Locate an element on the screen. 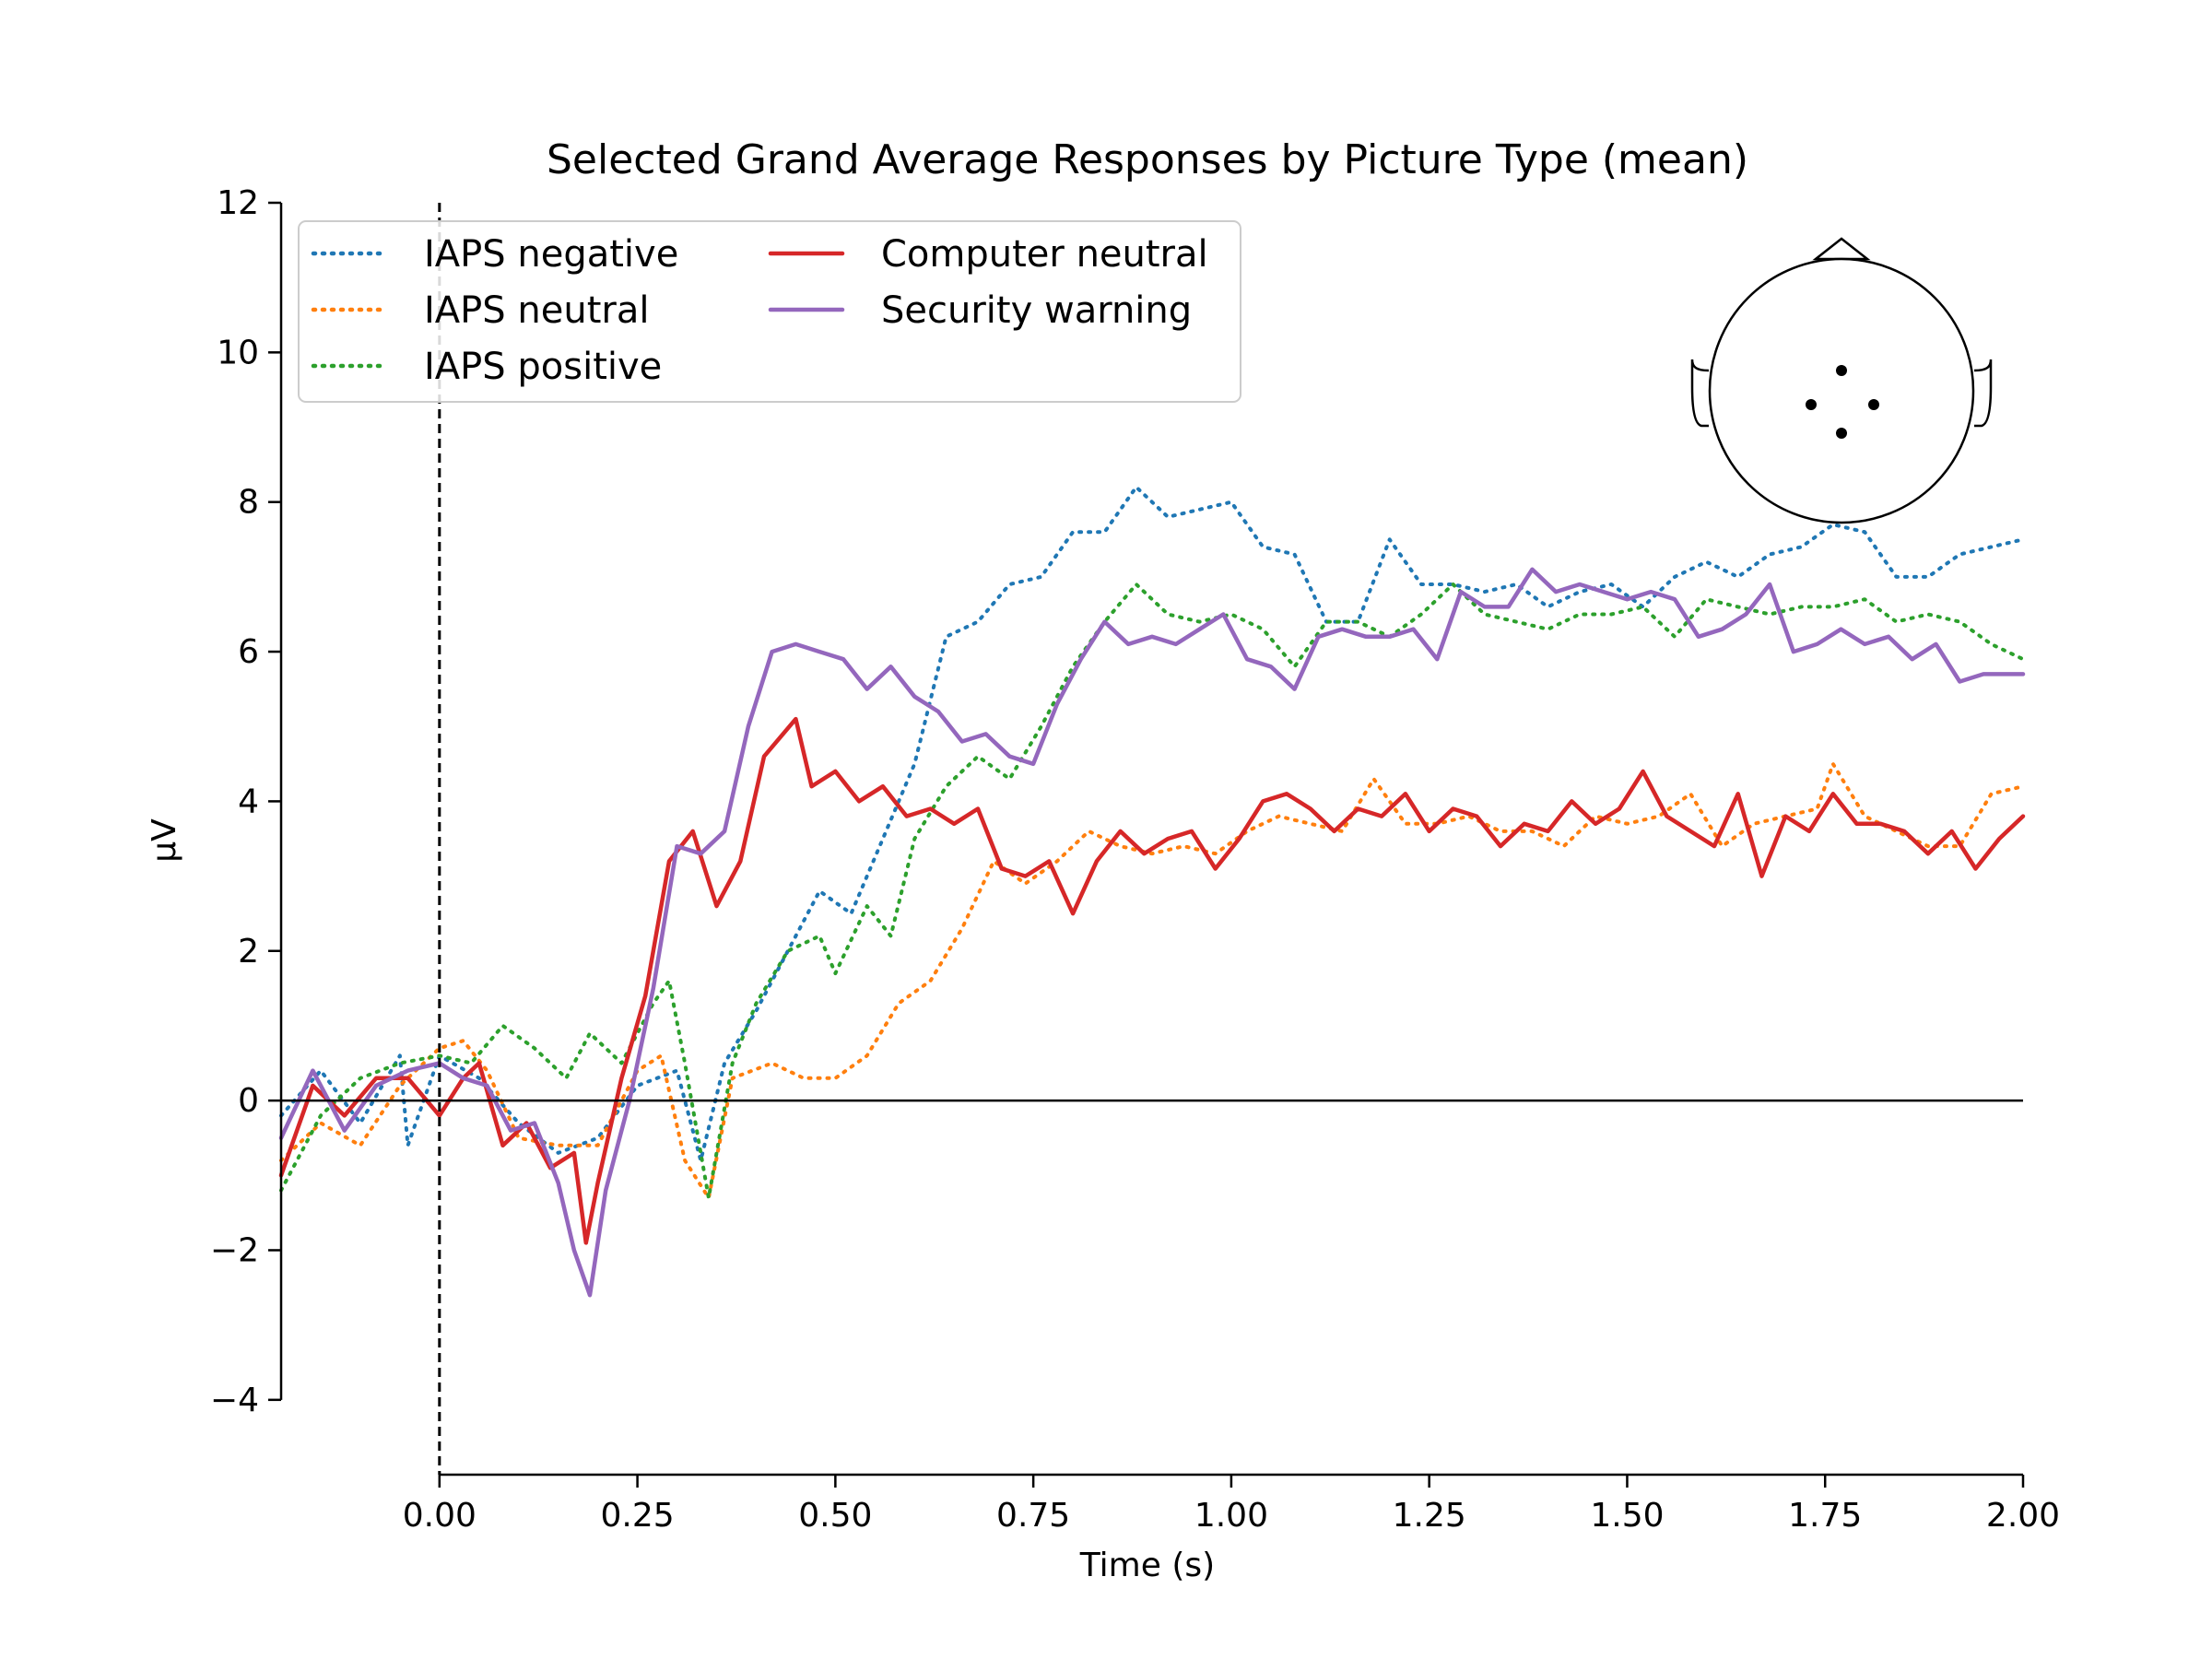  x-ticks: 0.00 0.25 0.50 0.75 1.00 1.25 1.50 1.75 2.00 is located at coordinates (1231, 1505).